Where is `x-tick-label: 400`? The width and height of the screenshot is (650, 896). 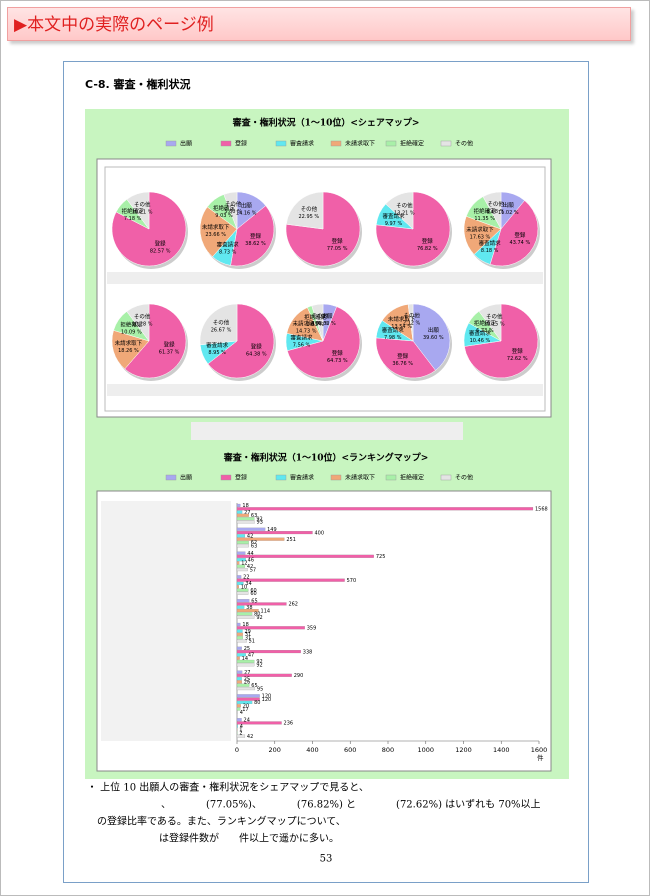 x-tick-label: 400 is located at coordinates (312, 750).